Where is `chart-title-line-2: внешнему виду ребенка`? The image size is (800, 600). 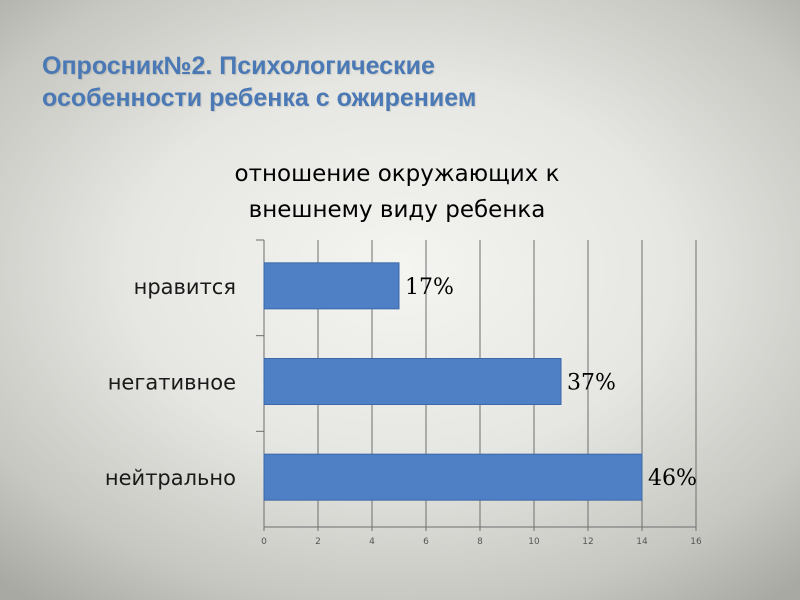
chart-title-line-2: внешнему виду ребенка is located at coordinates (397, 210).